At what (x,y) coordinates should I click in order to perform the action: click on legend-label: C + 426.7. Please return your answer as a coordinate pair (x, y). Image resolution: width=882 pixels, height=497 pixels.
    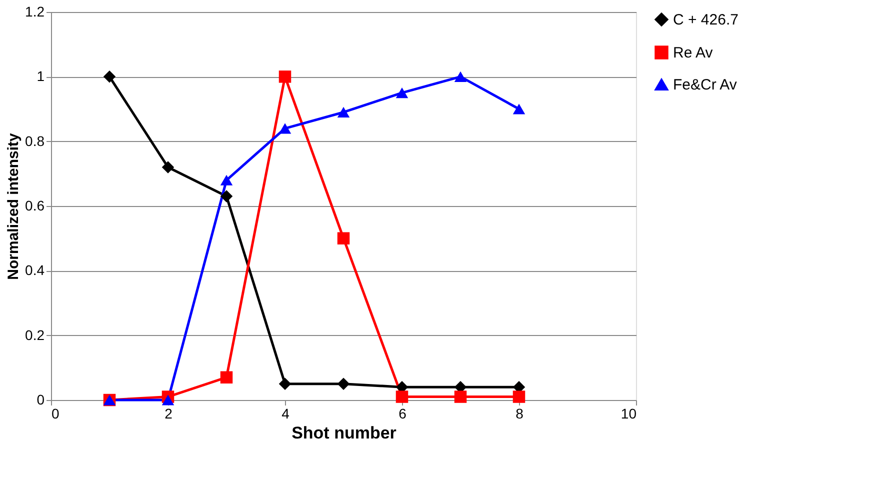
    Looking at the image, I should click on (705, 20).